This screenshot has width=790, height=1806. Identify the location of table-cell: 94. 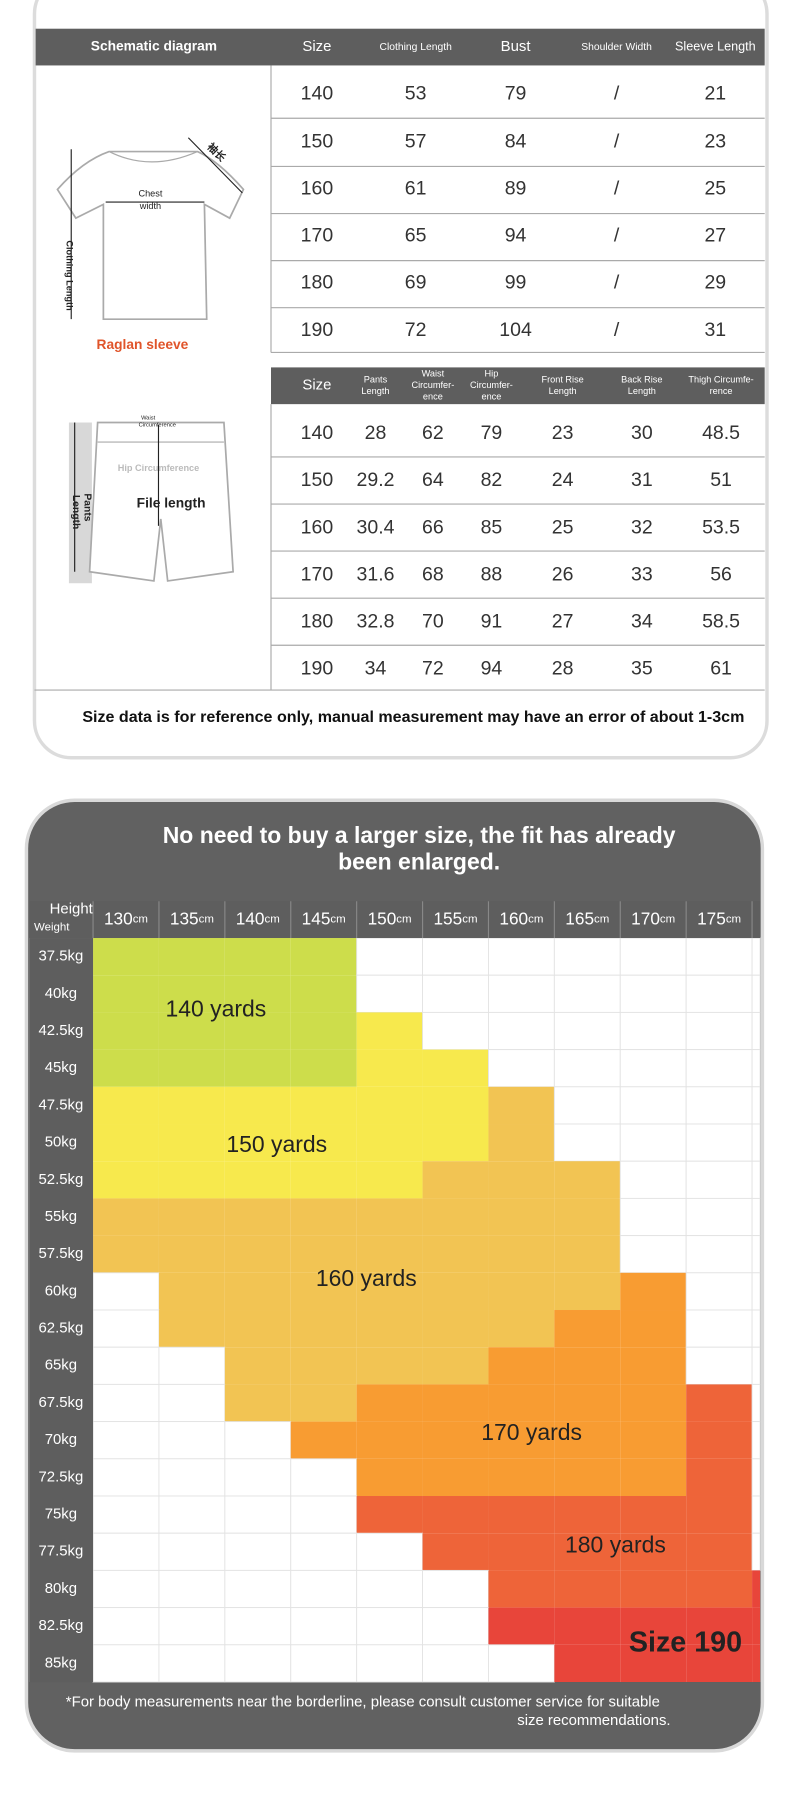
(492, 669).